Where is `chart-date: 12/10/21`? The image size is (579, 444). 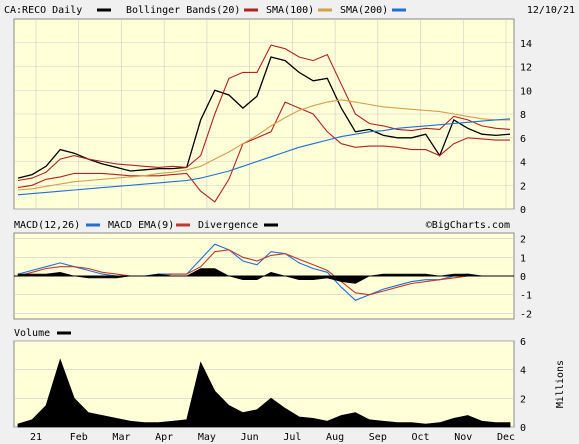 chart-date: 12/10/21 is located at coordinates (551, 10).